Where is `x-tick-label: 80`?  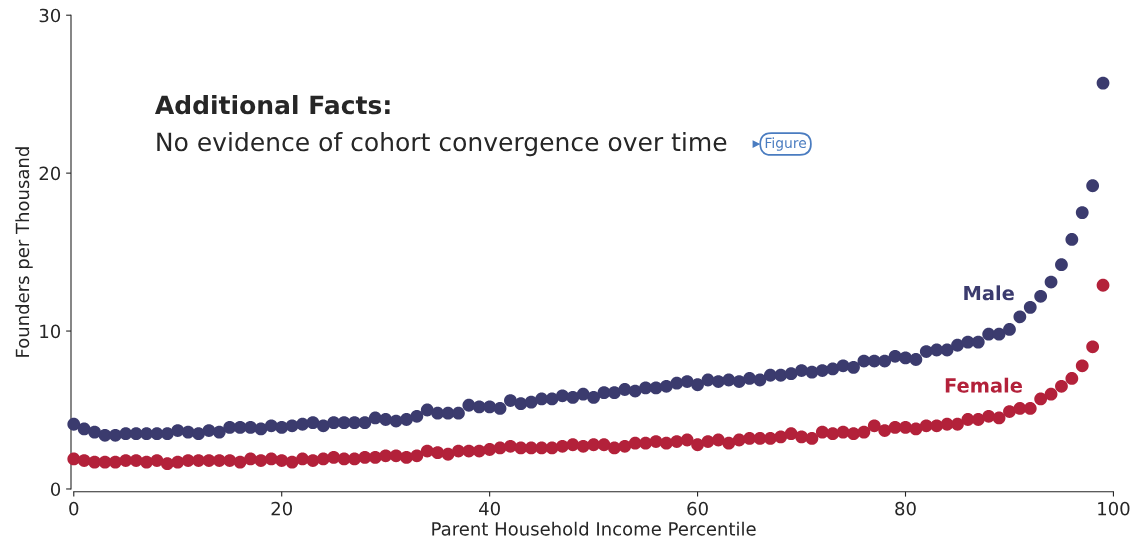 x-tick-label: 80 is located at coordinates (905, 508).